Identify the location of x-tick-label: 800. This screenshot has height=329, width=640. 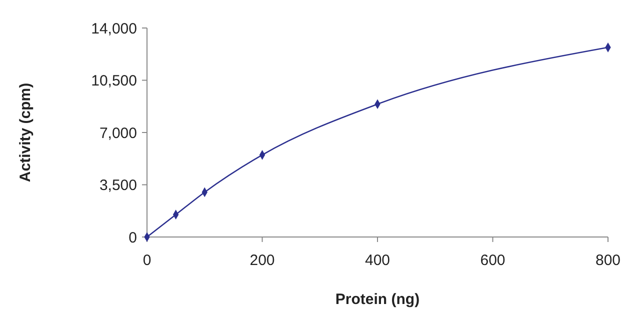
(608, 260).